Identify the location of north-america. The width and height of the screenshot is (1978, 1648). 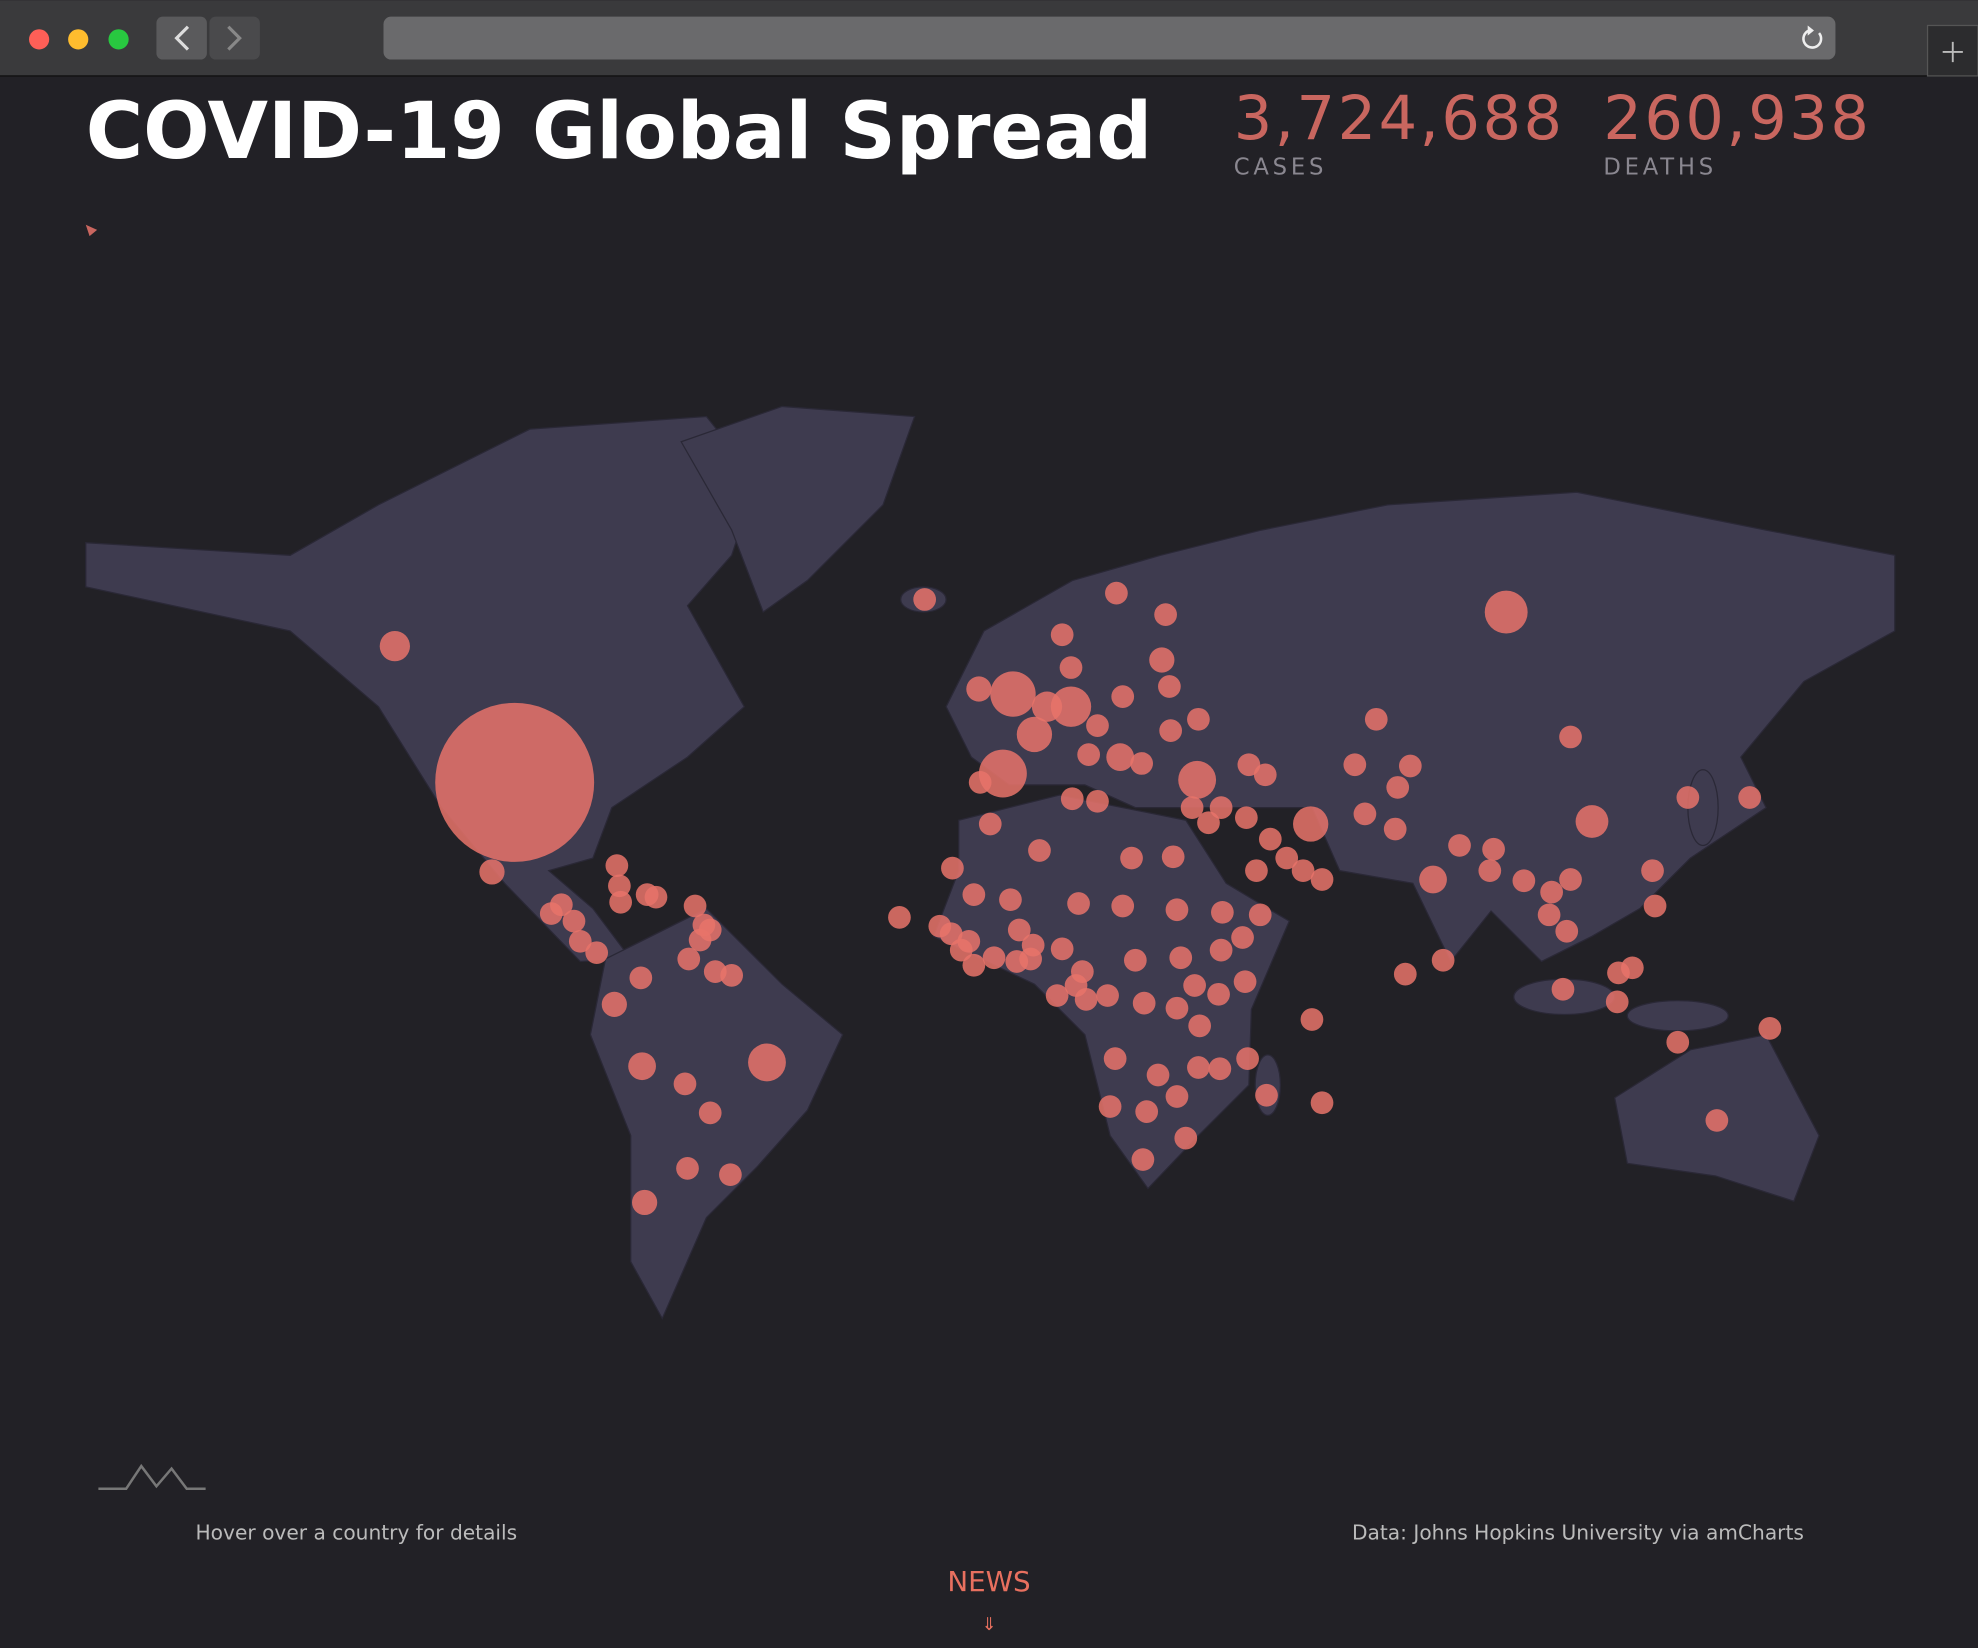
(421, 689).